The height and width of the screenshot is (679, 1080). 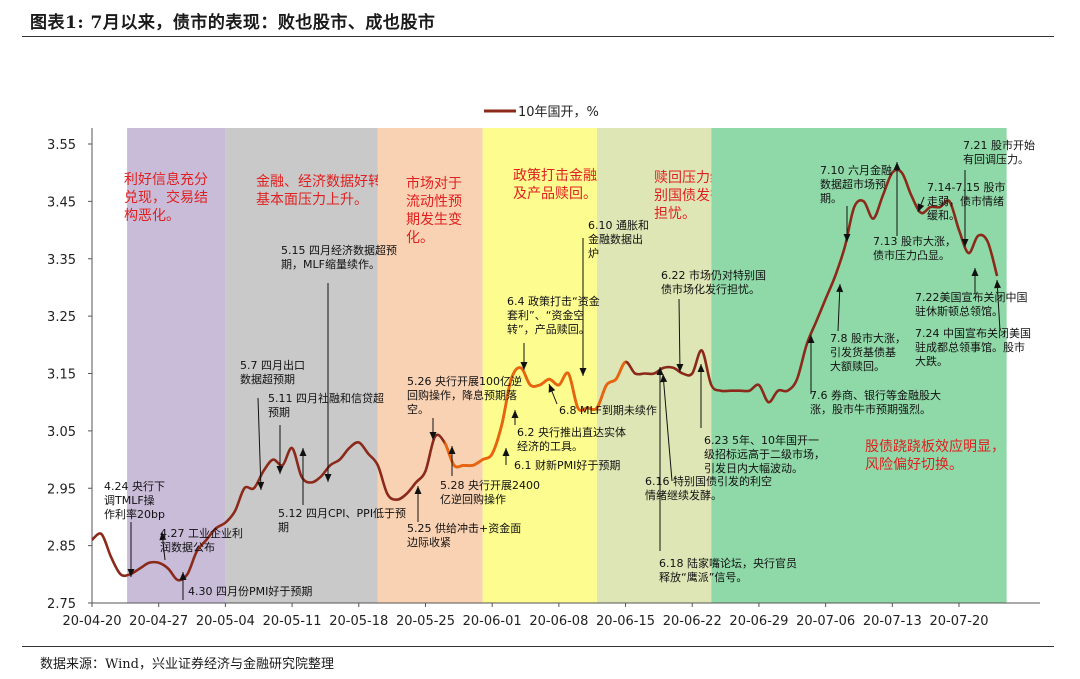 What do you see at coordinates (233, 23) in the screenshot?
I see `figure-title: 图表1: 7月以来，债市的表现：败也股市、成也股市` at bounding box center [233, 23].